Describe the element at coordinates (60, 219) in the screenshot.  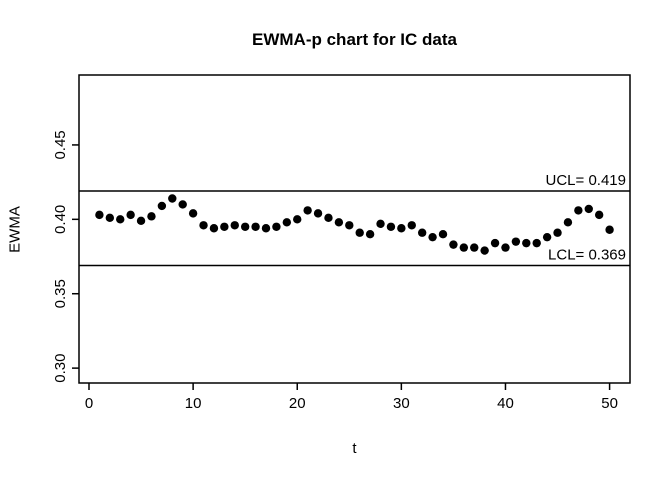
I see `y-tick-label: 0.40` at that location.